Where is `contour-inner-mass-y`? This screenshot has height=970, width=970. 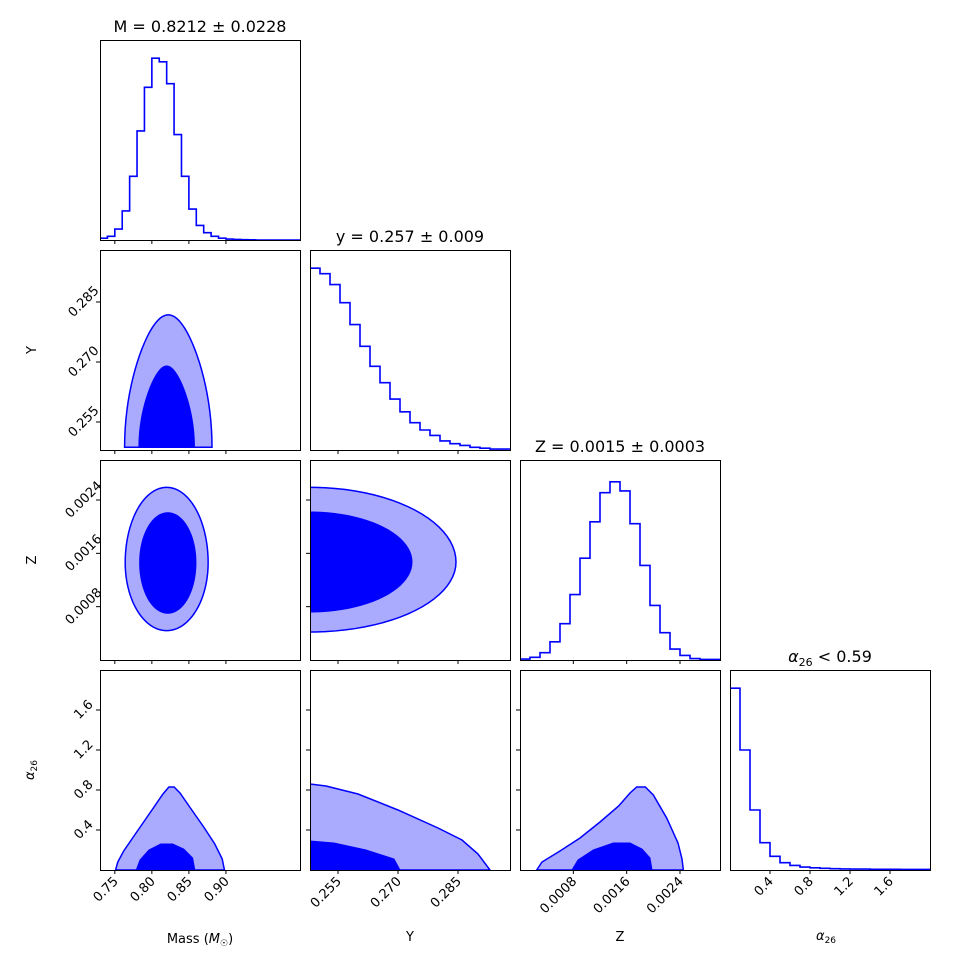 contour-inner-mass-y is located at coordinates (166, 406).